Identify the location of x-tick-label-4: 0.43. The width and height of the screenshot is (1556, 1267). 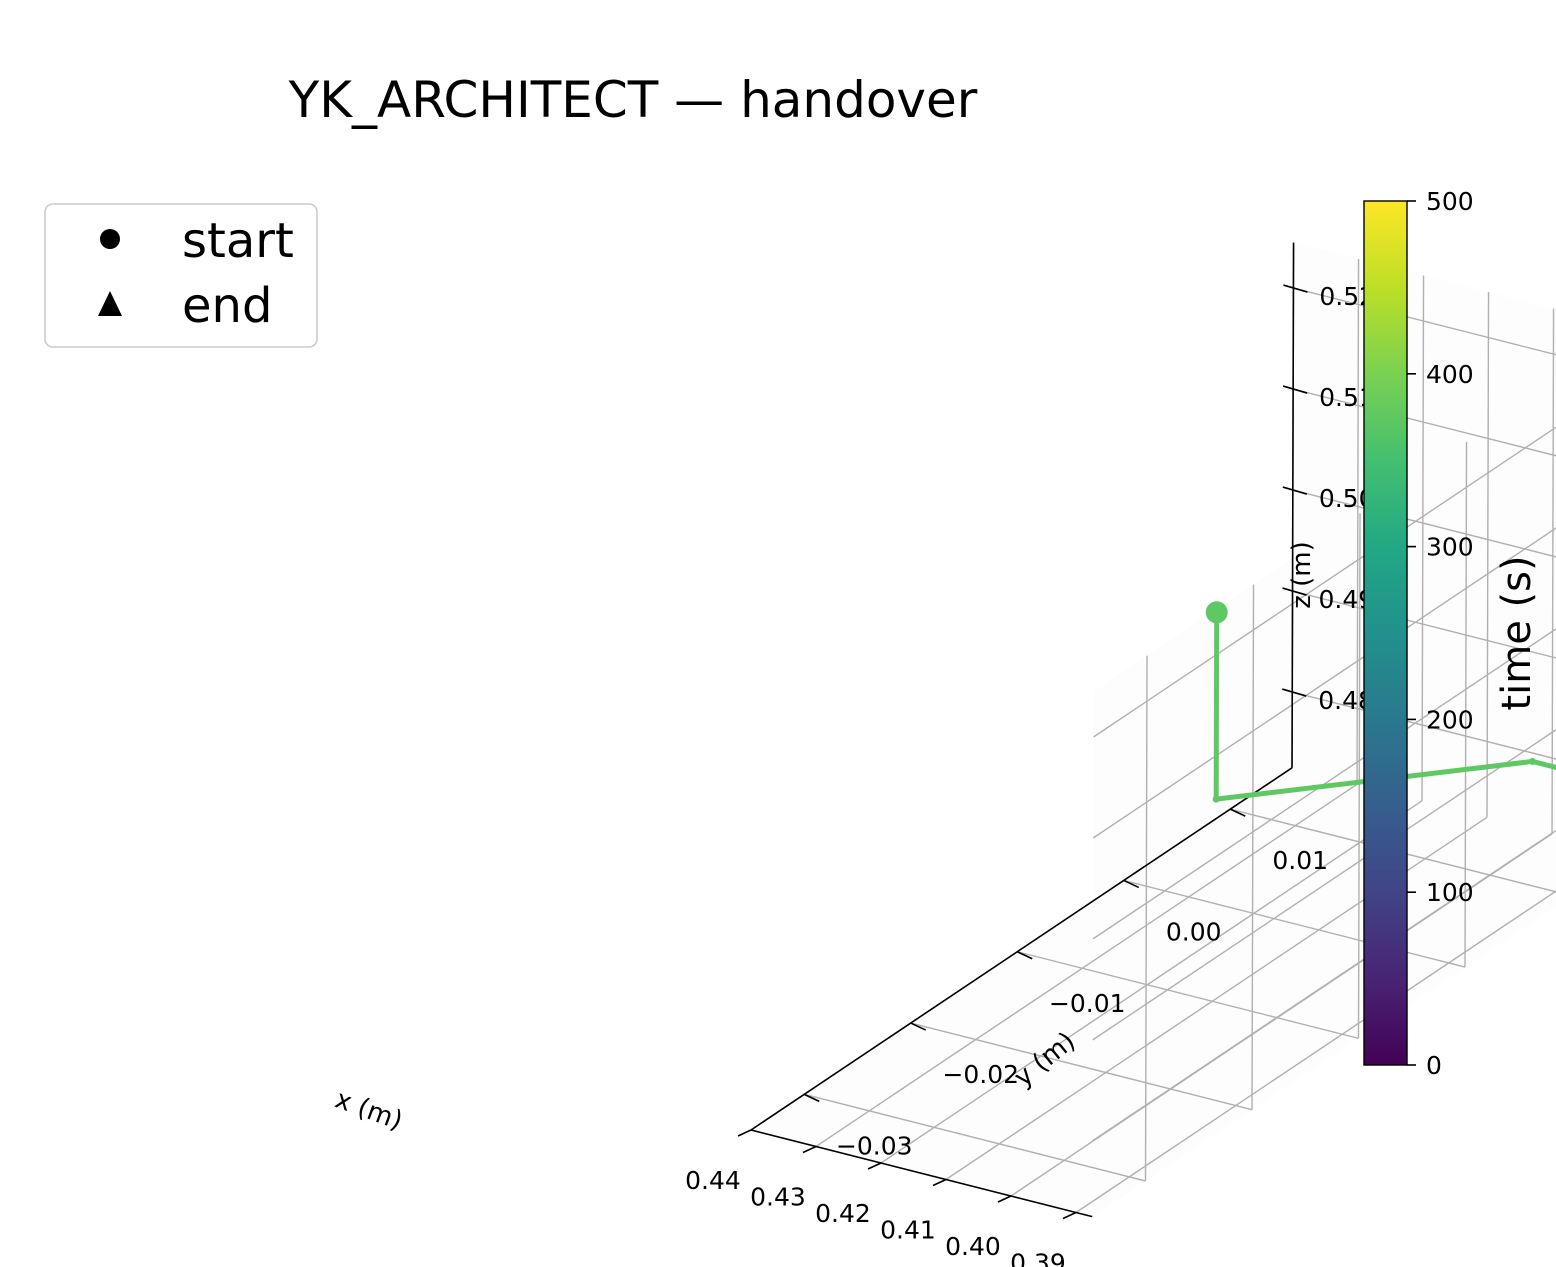
(778, 1197).